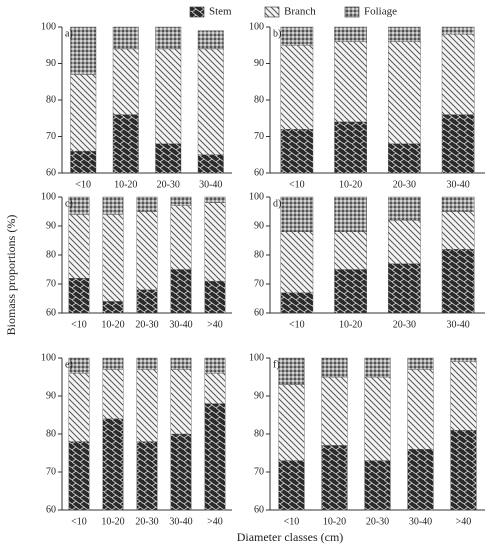 The image size is (489, 555). Describe the element at coordinates (277, 203) in the screenshot. I see `panel-label: d)` at that location.